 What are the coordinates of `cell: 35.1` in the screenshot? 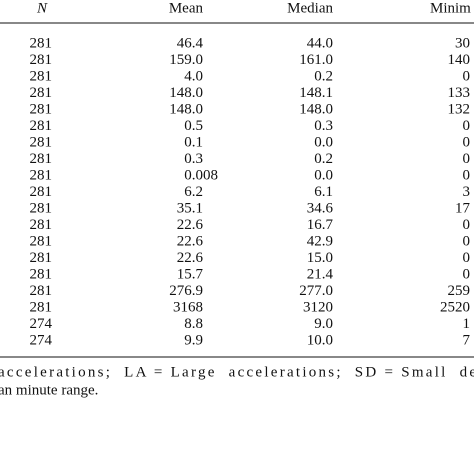 It's located at (190, 208).